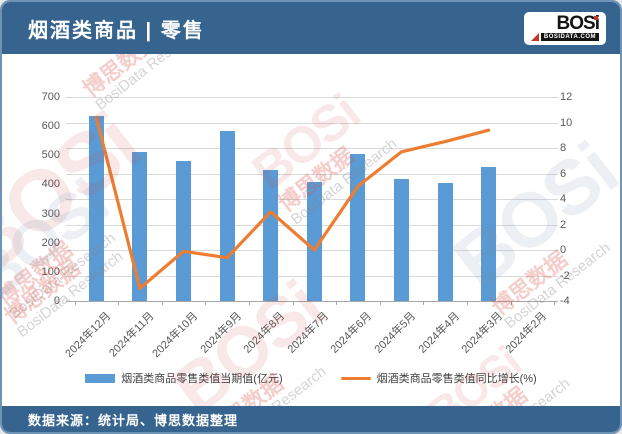 Image resolution: width=622 pixels, height=434 pixels. I want to click on footer: 数据来源：统计局、博思数据整理, so click(311, 419).